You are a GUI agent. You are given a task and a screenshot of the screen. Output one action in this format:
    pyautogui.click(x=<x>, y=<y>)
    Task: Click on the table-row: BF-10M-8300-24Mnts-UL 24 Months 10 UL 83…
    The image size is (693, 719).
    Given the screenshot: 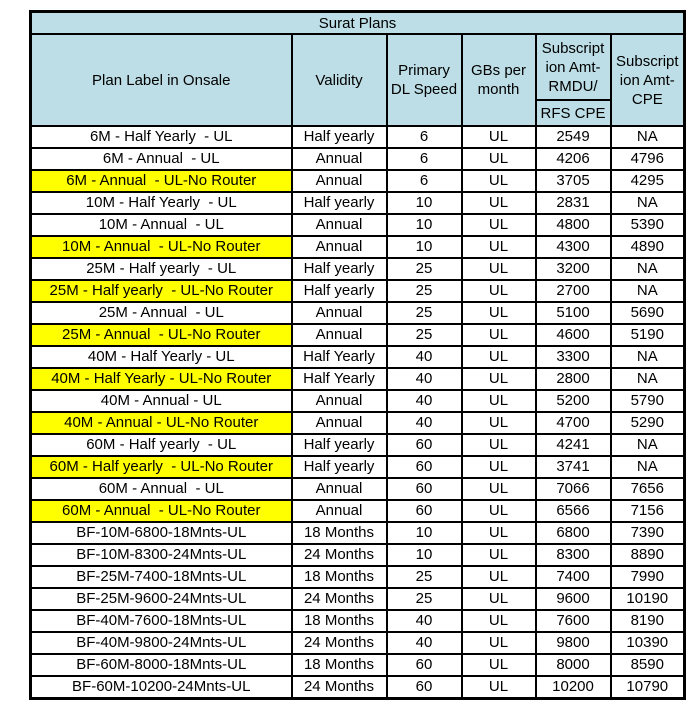 What is the action you would take?
    pyautogui.click(x=357, y=555)
    